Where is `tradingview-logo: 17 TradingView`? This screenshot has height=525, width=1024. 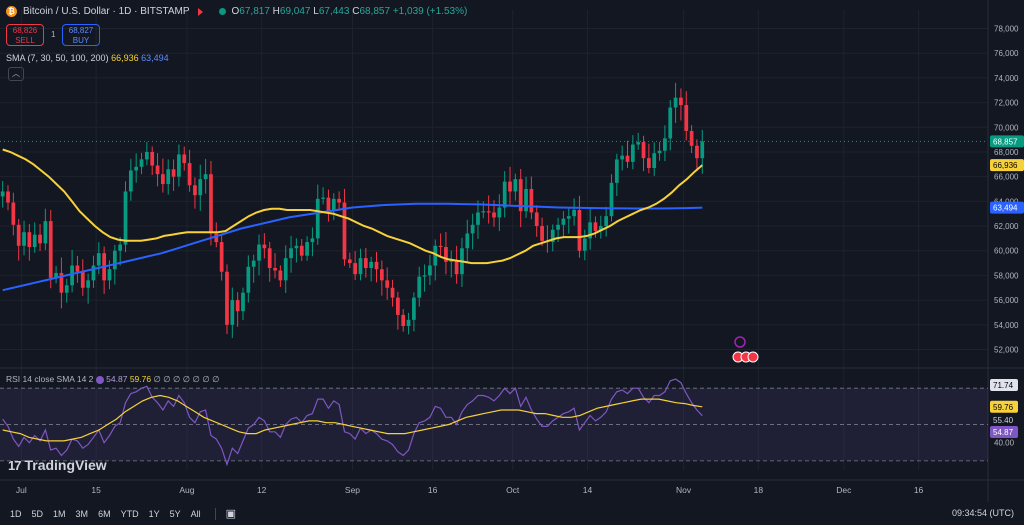 tradingview-logo: 17 TradingView is located at coordinates (57, 465).